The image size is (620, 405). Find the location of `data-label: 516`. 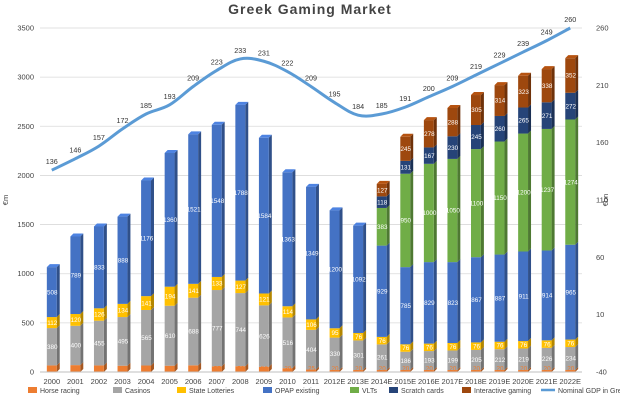

data-label: 516 is located at coordinates (288, 343).